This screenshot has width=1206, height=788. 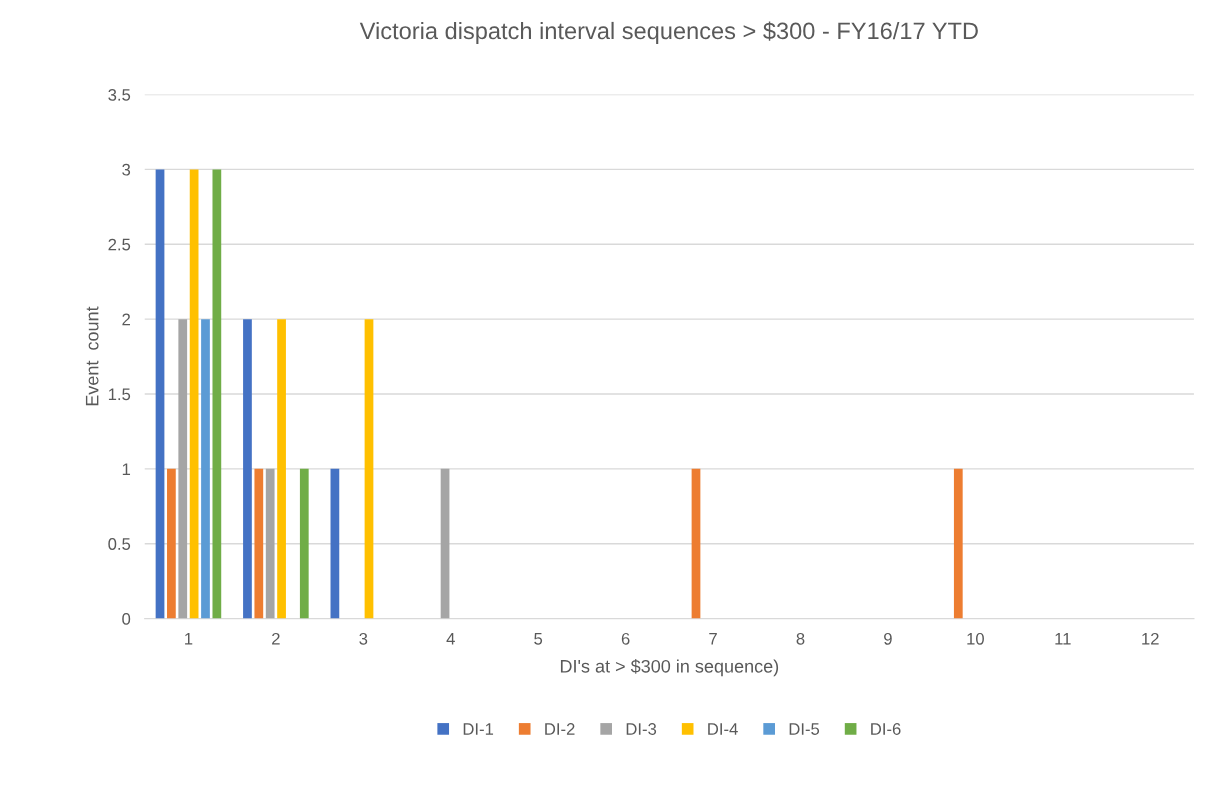 What do you see at coordinates (669, 668) in the screenshot?
I see `x-axis-title: DI's at > $300 in sequence)` at bounding box center [669, 668].